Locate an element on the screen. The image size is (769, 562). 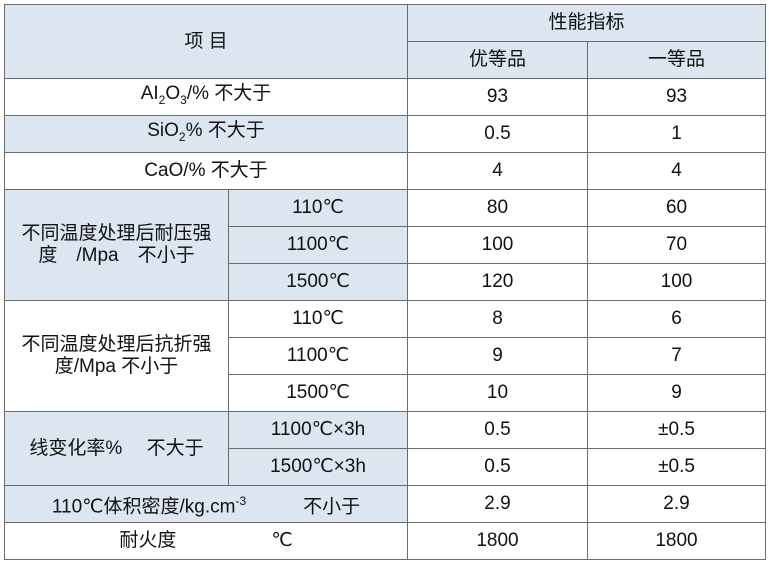
superscript: -3 is located at coordinates (241, 500).